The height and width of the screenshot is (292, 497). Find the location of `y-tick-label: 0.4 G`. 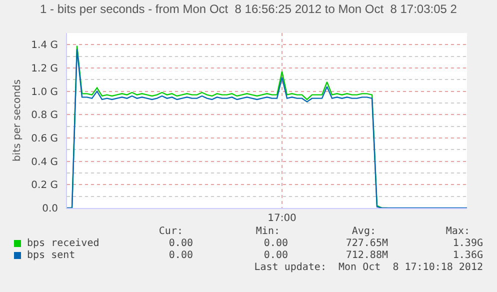

y-tick-label: 0.4 G is located at coordinates (44, 162).